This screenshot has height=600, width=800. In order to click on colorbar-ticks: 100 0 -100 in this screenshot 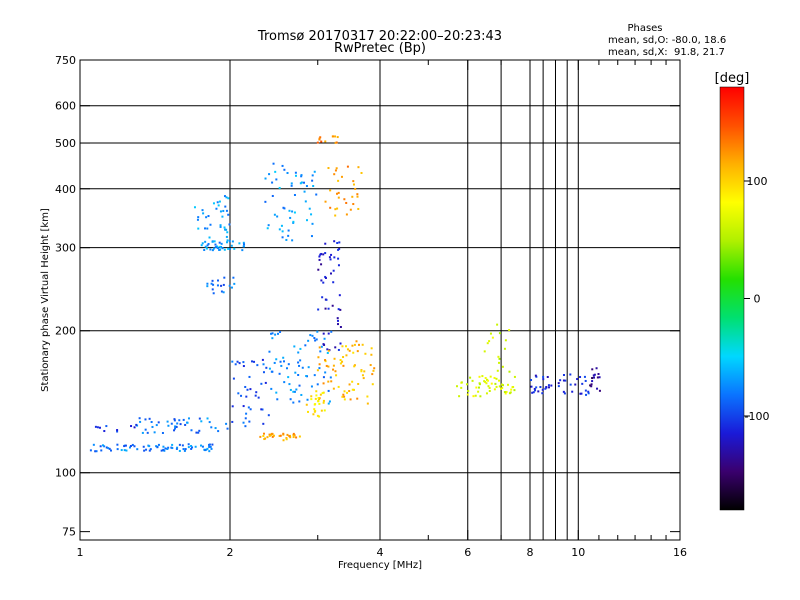, I will do `click(756, 299)`.